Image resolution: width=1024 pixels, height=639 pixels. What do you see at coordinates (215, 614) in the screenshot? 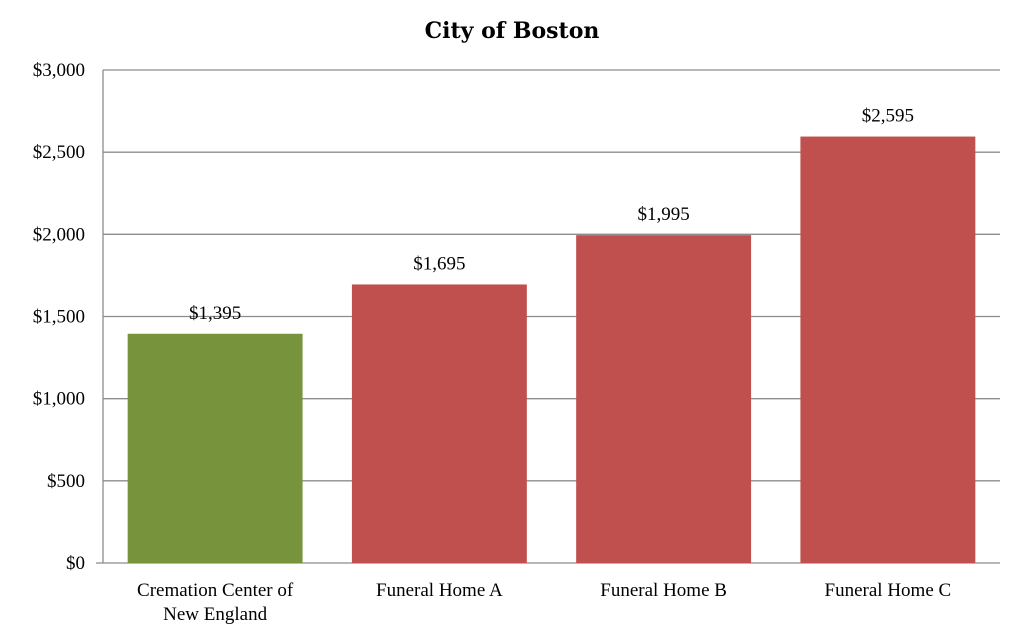
I see `category-label-0-line-1: New England` at bounding box center [215, 614].